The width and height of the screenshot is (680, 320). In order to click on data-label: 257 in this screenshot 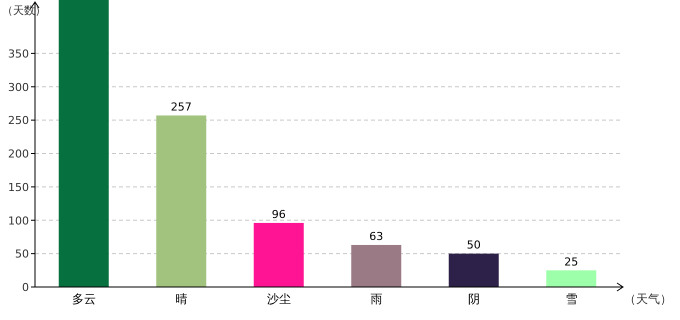, I will do `click(181, 107)`.